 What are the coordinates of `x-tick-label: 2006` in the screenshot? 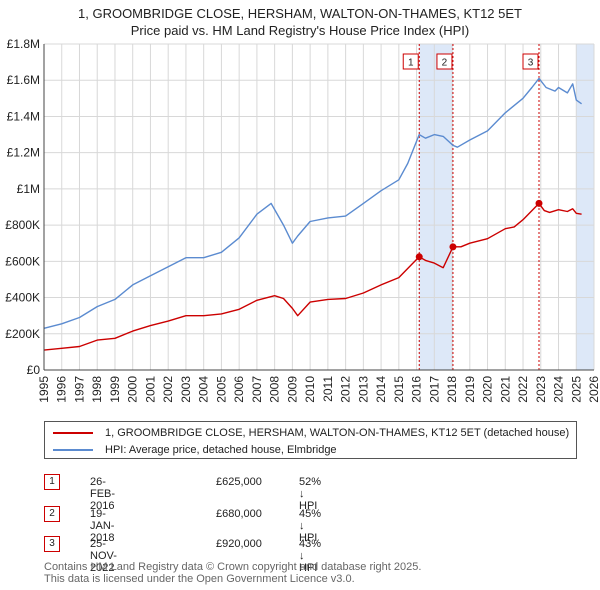 It's located at (239, 389).